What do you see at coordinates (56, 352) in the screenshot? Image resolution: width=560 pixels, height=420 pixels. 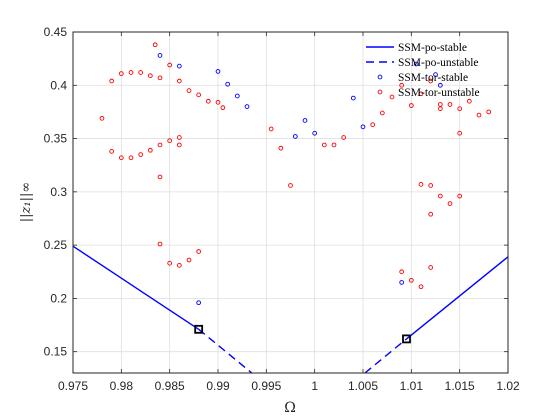 I see `y-tick-label: 0.15` at bounding box center [56, 352].